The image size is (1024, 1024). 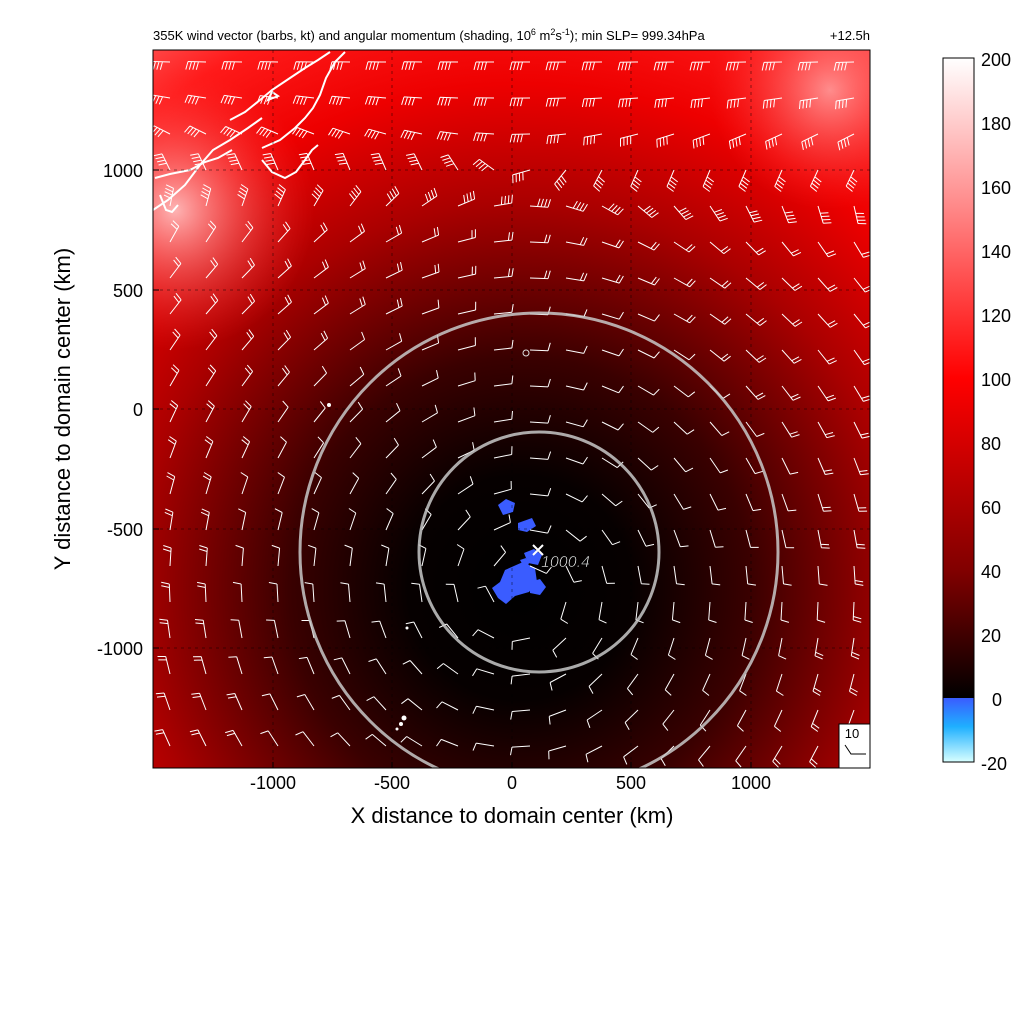 What do you see at coordinates (991, 572) in the screenshot?
I see `colorbar-tick: 40` at bounding box center [991, 572].